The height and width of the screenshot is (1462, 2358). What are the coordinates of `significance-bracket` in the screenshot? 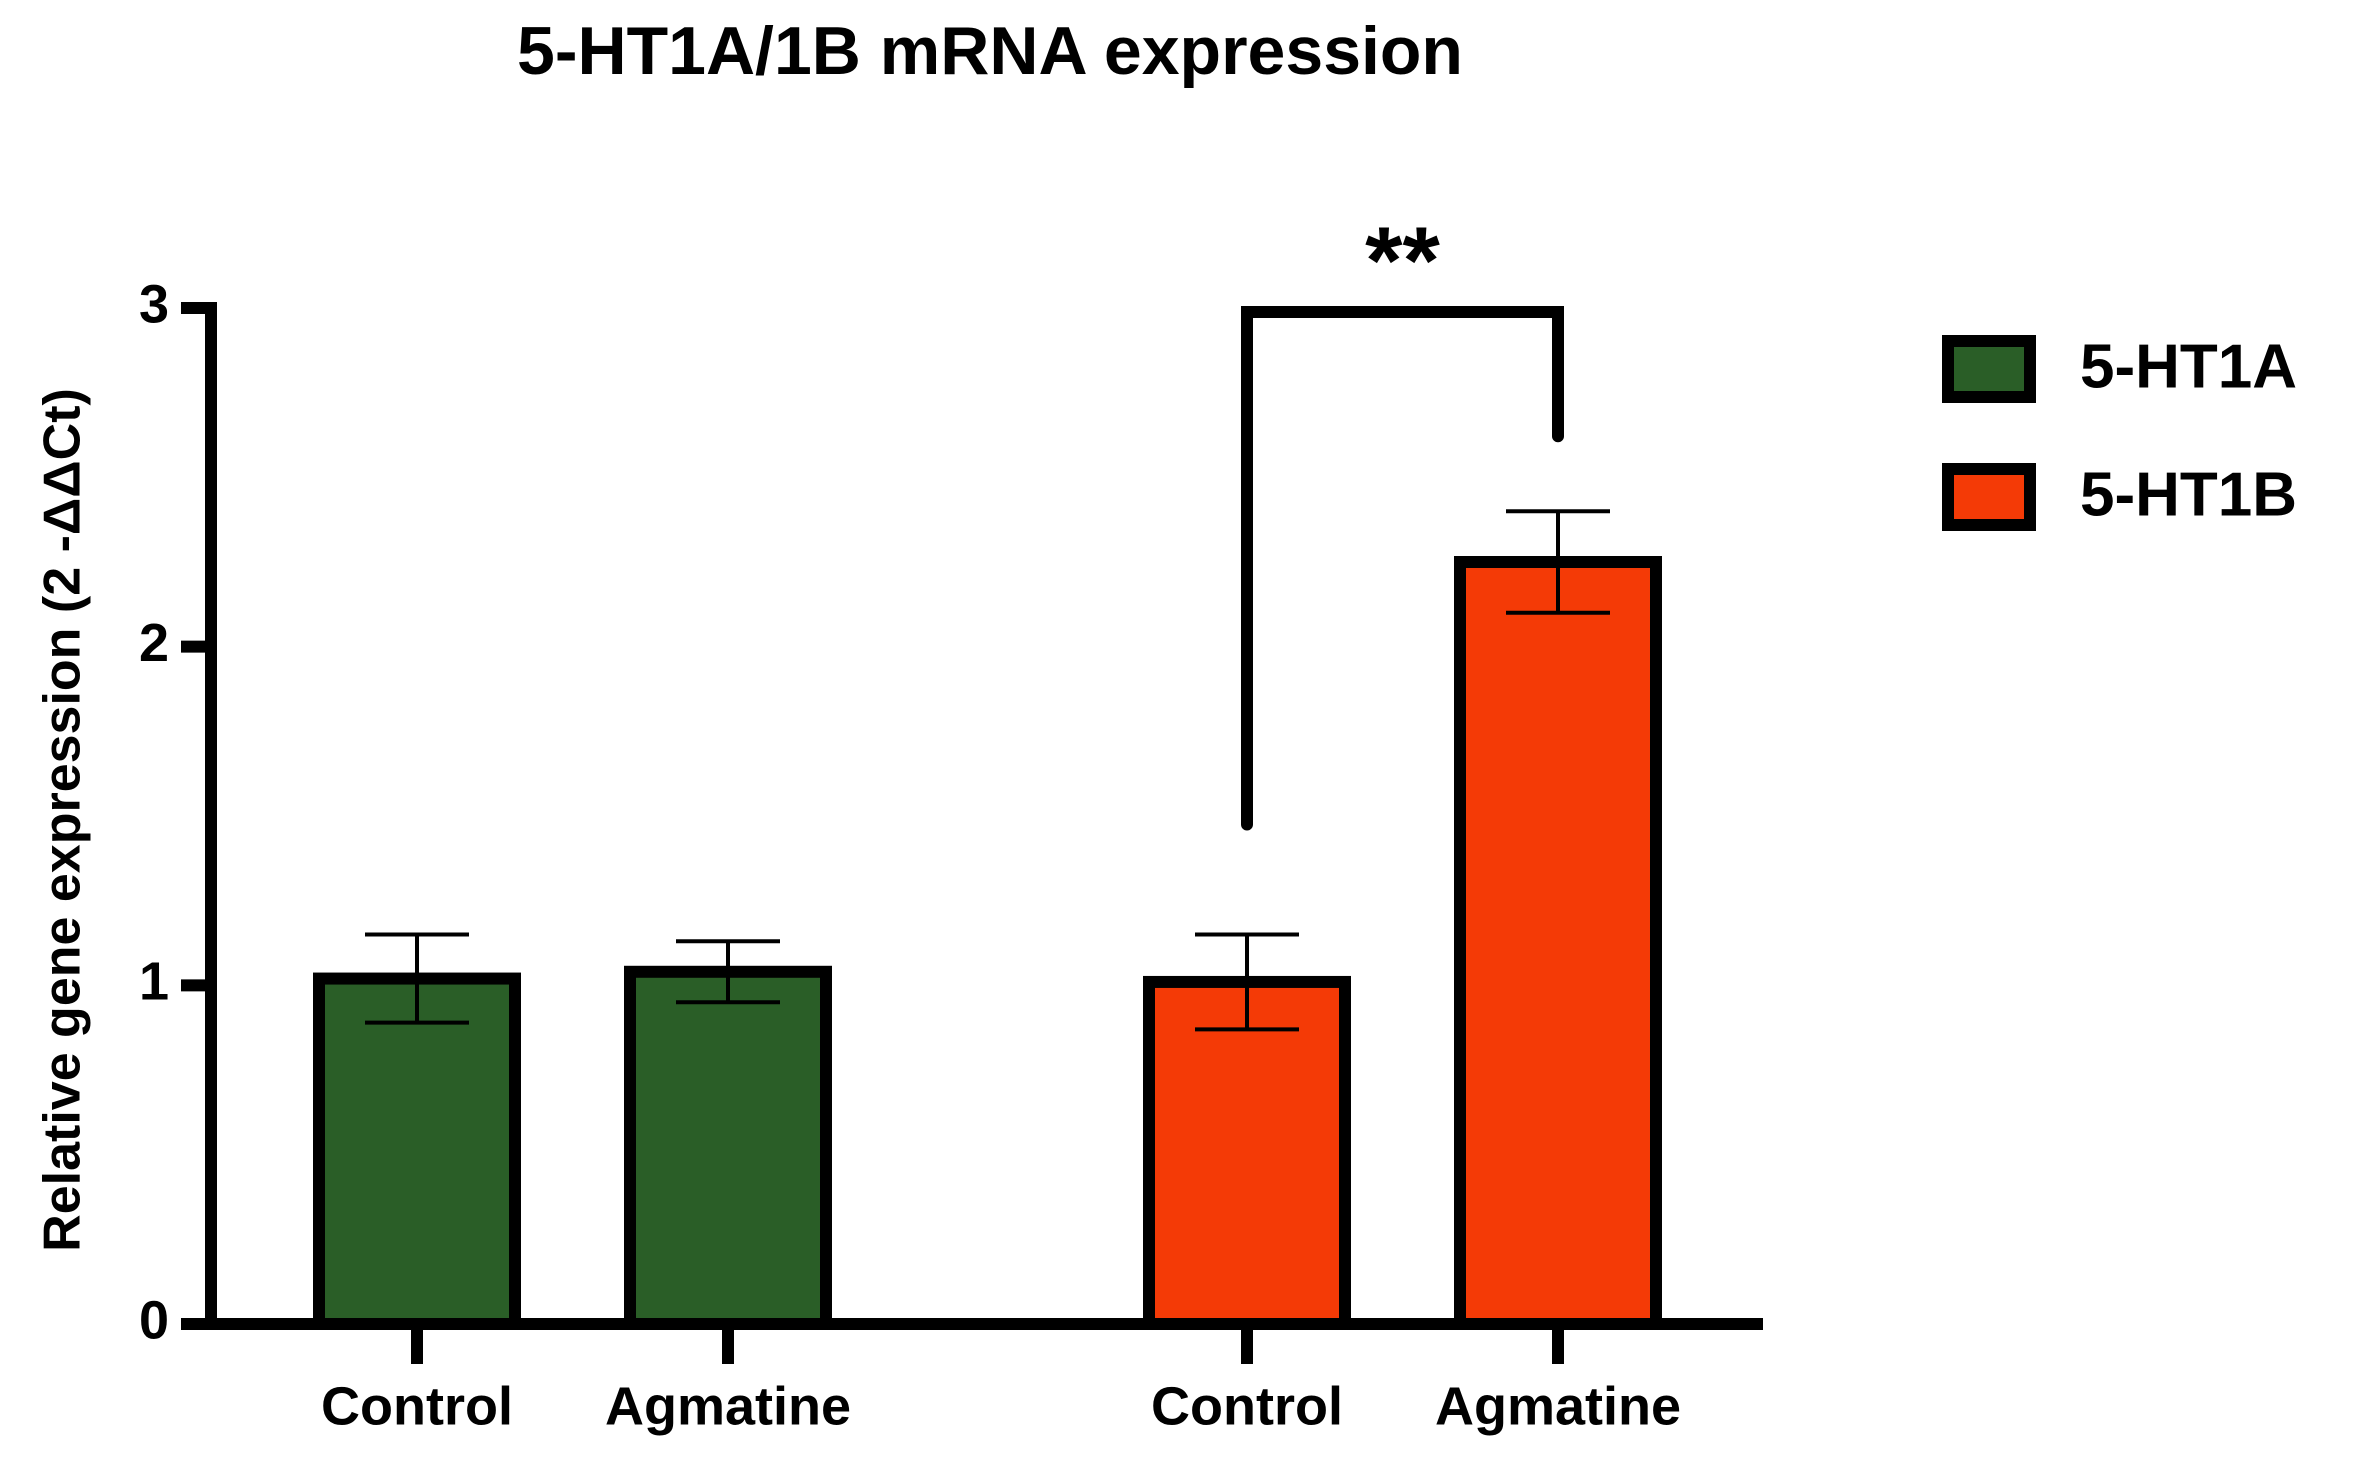 It's located at (1402, 568).